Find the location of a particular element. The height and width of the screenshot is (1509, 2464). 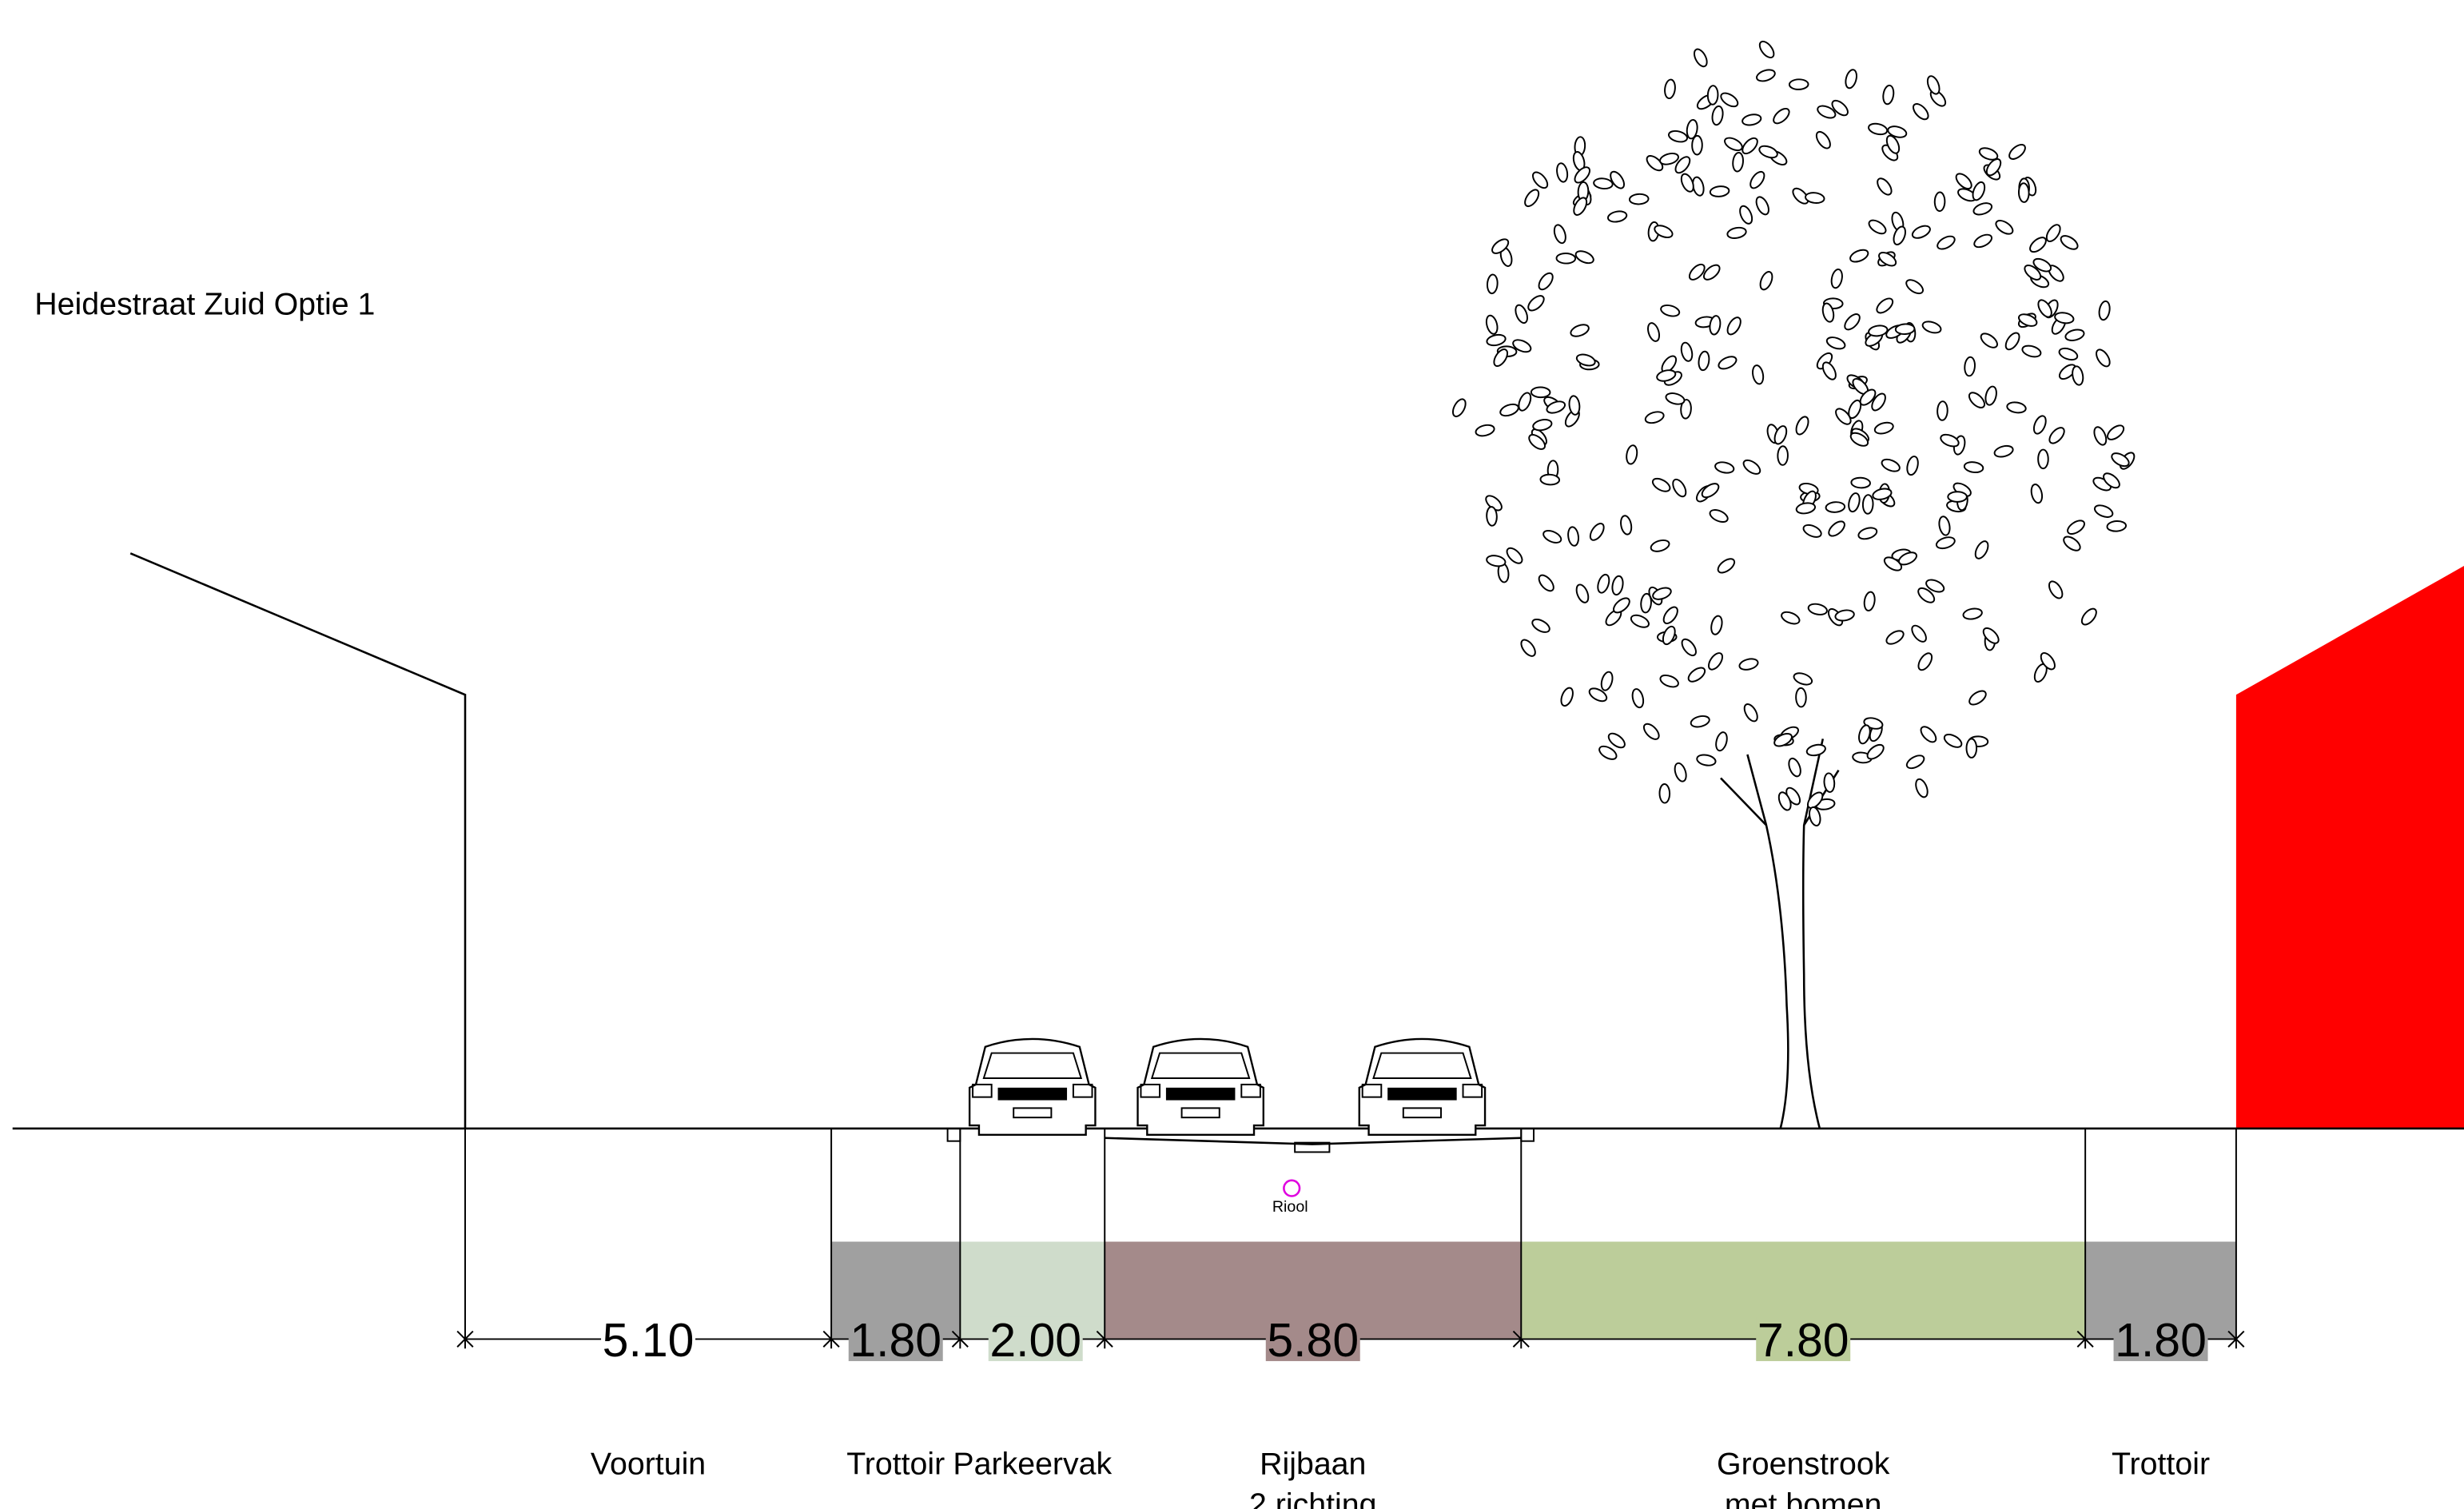

car-grille is located at coordinates (1032, 1094).